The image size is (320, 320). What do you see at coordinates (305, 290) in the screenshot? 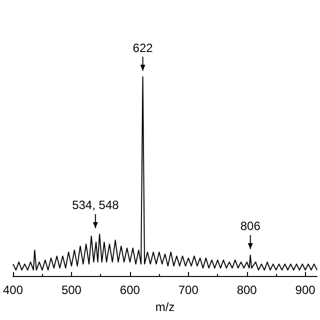
I see `x-tick-label: 900` at bounding box center [305, 290].